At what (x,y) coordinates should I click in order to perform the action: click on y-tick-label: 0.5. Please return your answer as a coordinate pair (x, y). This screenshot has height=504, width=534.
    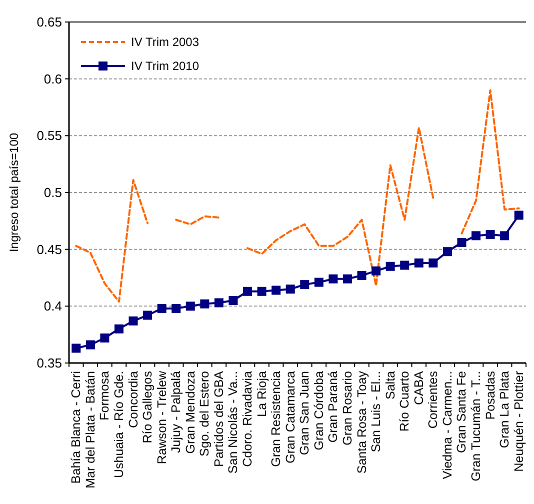
    Looking at the image, I should click on (53, 192).